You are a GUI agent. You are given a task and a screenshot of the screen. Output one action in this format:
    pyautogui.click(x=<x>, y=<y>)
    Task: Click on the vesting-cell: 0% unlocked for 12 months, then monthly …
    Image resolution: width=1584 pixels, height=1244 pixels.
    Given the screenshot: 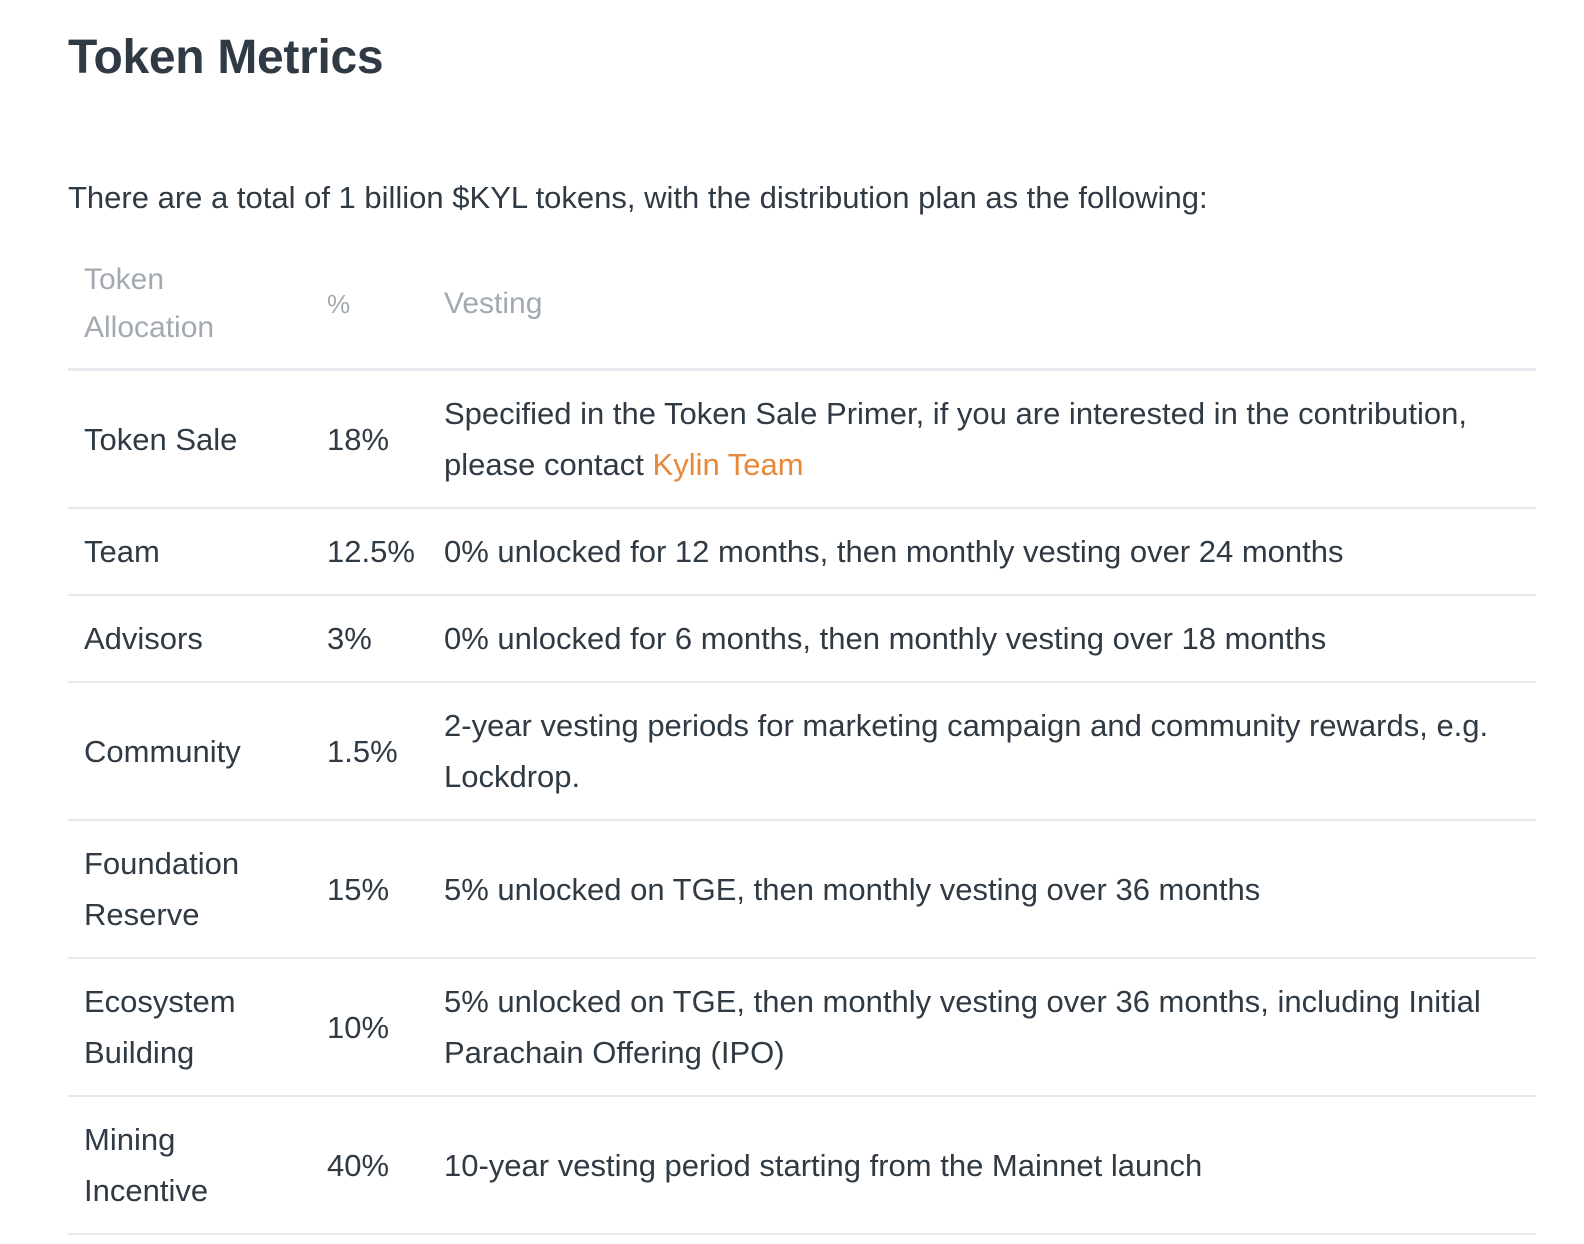 What is the action you would take?
    pyautogui.click(x=982, y=552)
    